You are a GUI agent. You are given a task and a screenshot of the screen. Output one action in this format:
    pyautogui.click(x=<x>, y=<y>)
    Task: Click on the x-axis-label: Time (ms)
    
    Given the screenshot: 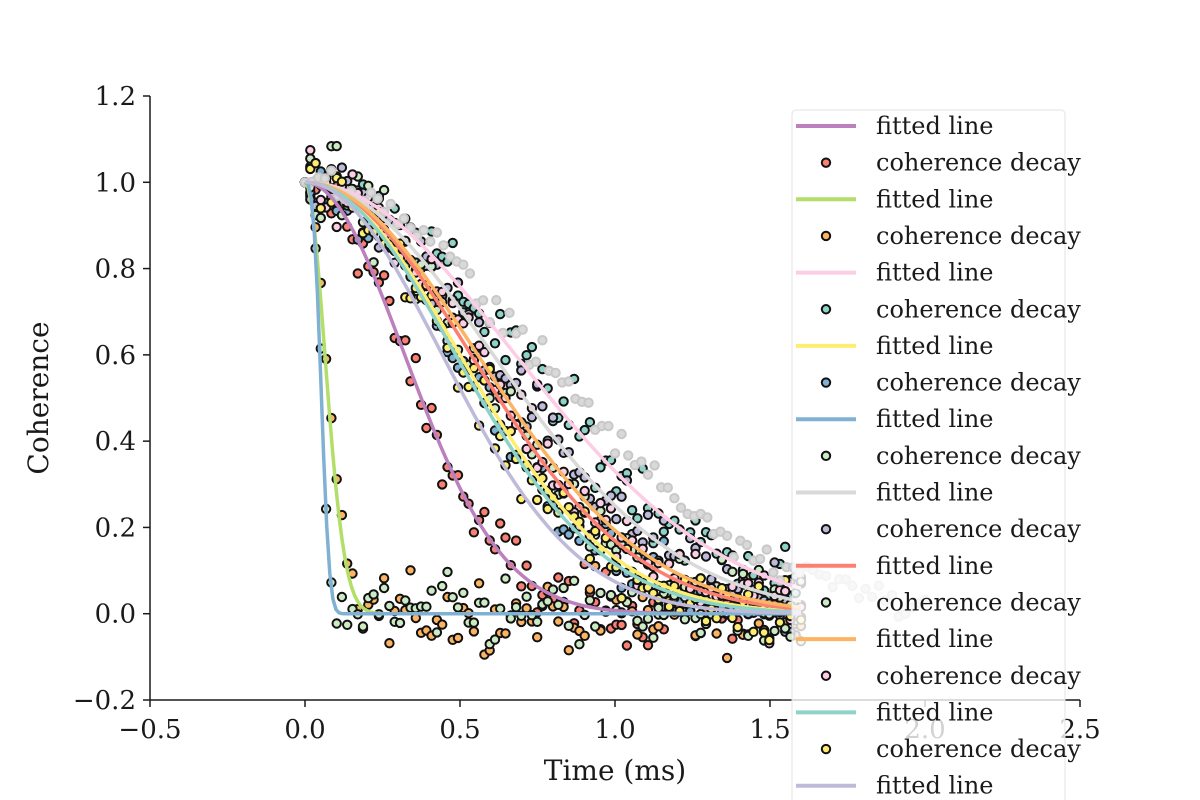 What is the action you would take?
    pyautogui.click(x=615, y=770)
    